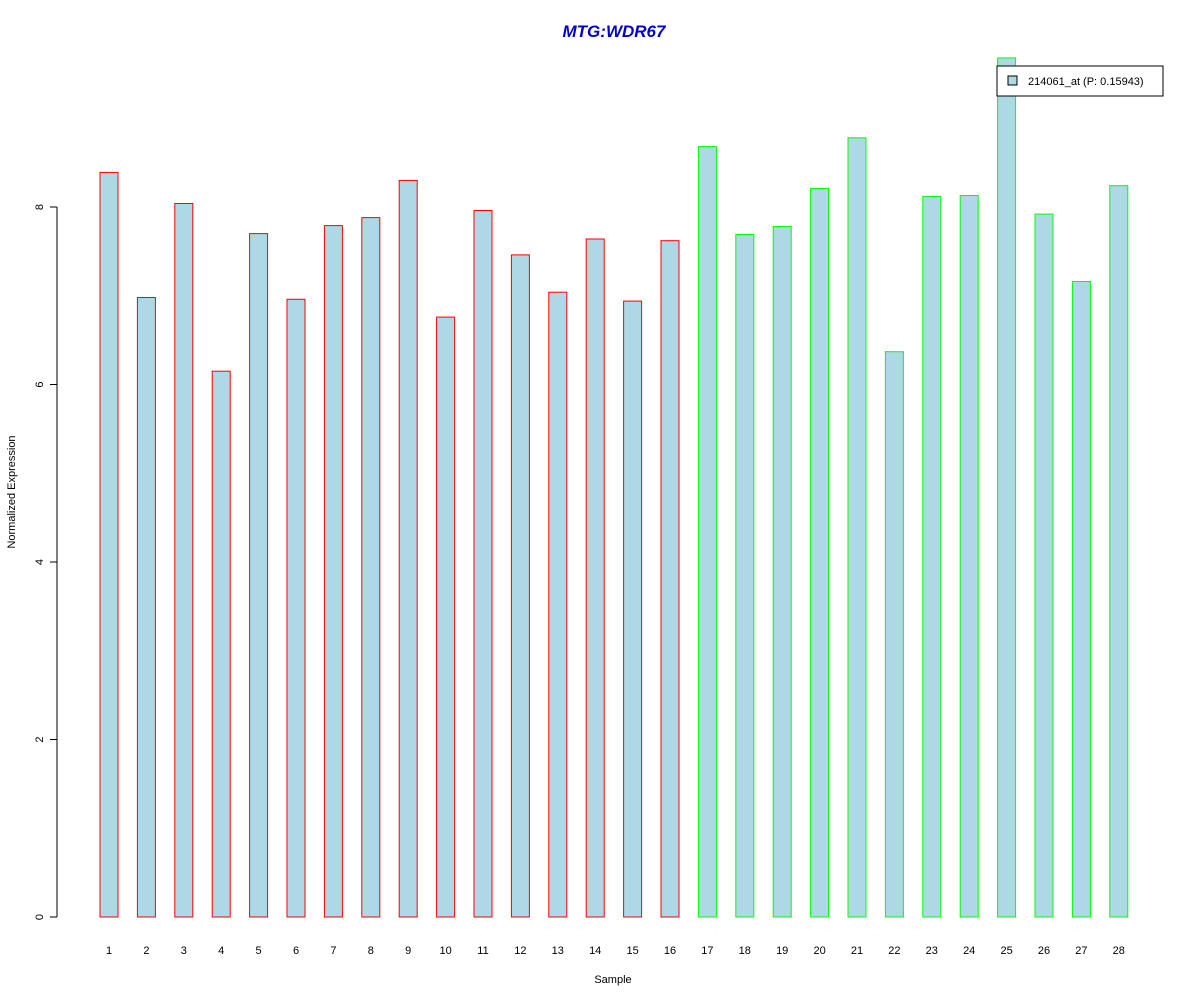 Image resolution: width=1200 pixels, height=1000 pixels. I want to click on y-tick-label: 6, so click(40, 384).